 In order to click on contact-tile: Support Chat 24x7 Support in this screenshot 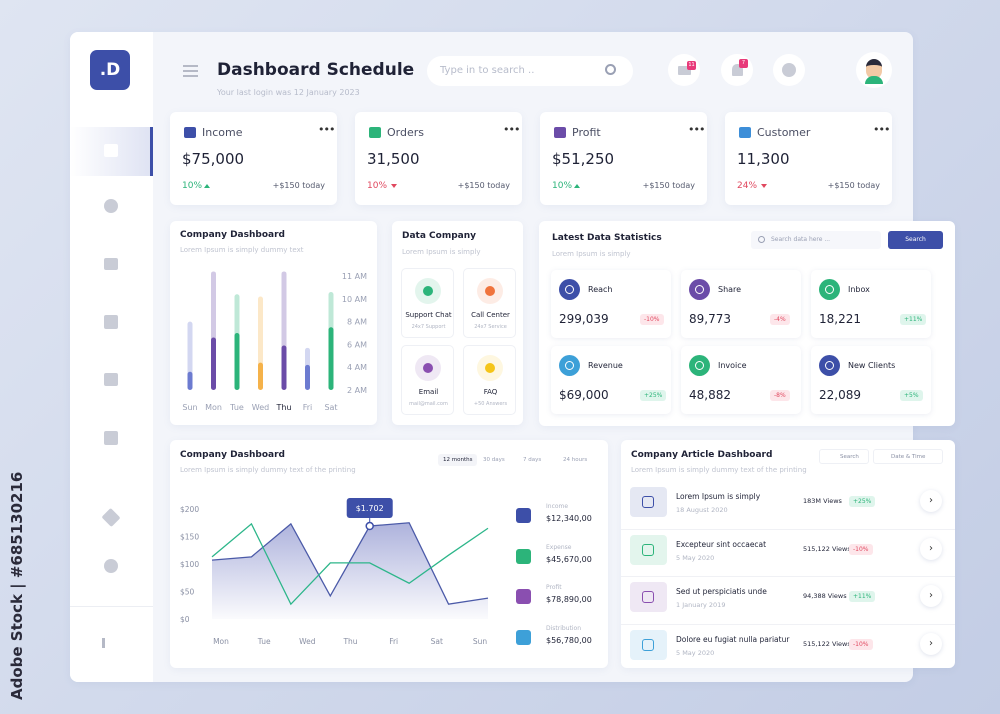, I will do `click(427, 303)`.